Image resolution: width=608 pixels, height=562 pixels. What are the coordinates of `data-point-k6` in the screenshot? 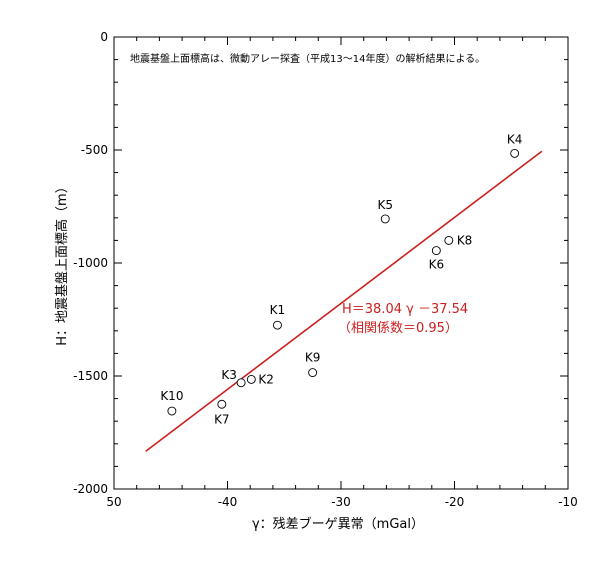 It's located at (436, 251).